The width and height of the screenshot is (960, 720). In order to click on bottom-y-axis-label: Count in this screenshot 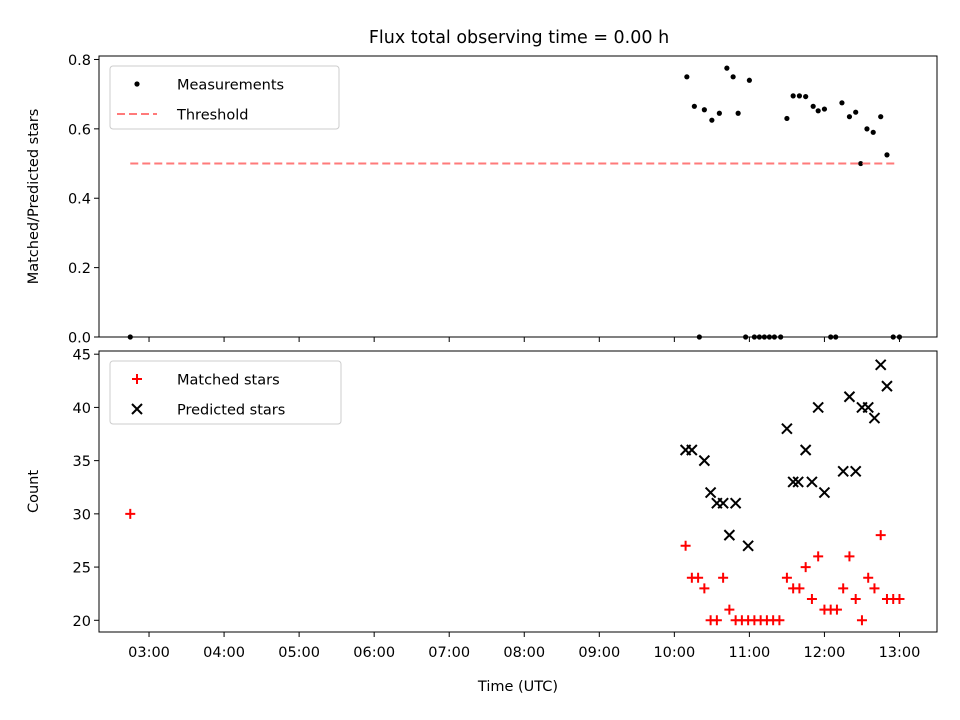, I will do `click(34, 491)`.